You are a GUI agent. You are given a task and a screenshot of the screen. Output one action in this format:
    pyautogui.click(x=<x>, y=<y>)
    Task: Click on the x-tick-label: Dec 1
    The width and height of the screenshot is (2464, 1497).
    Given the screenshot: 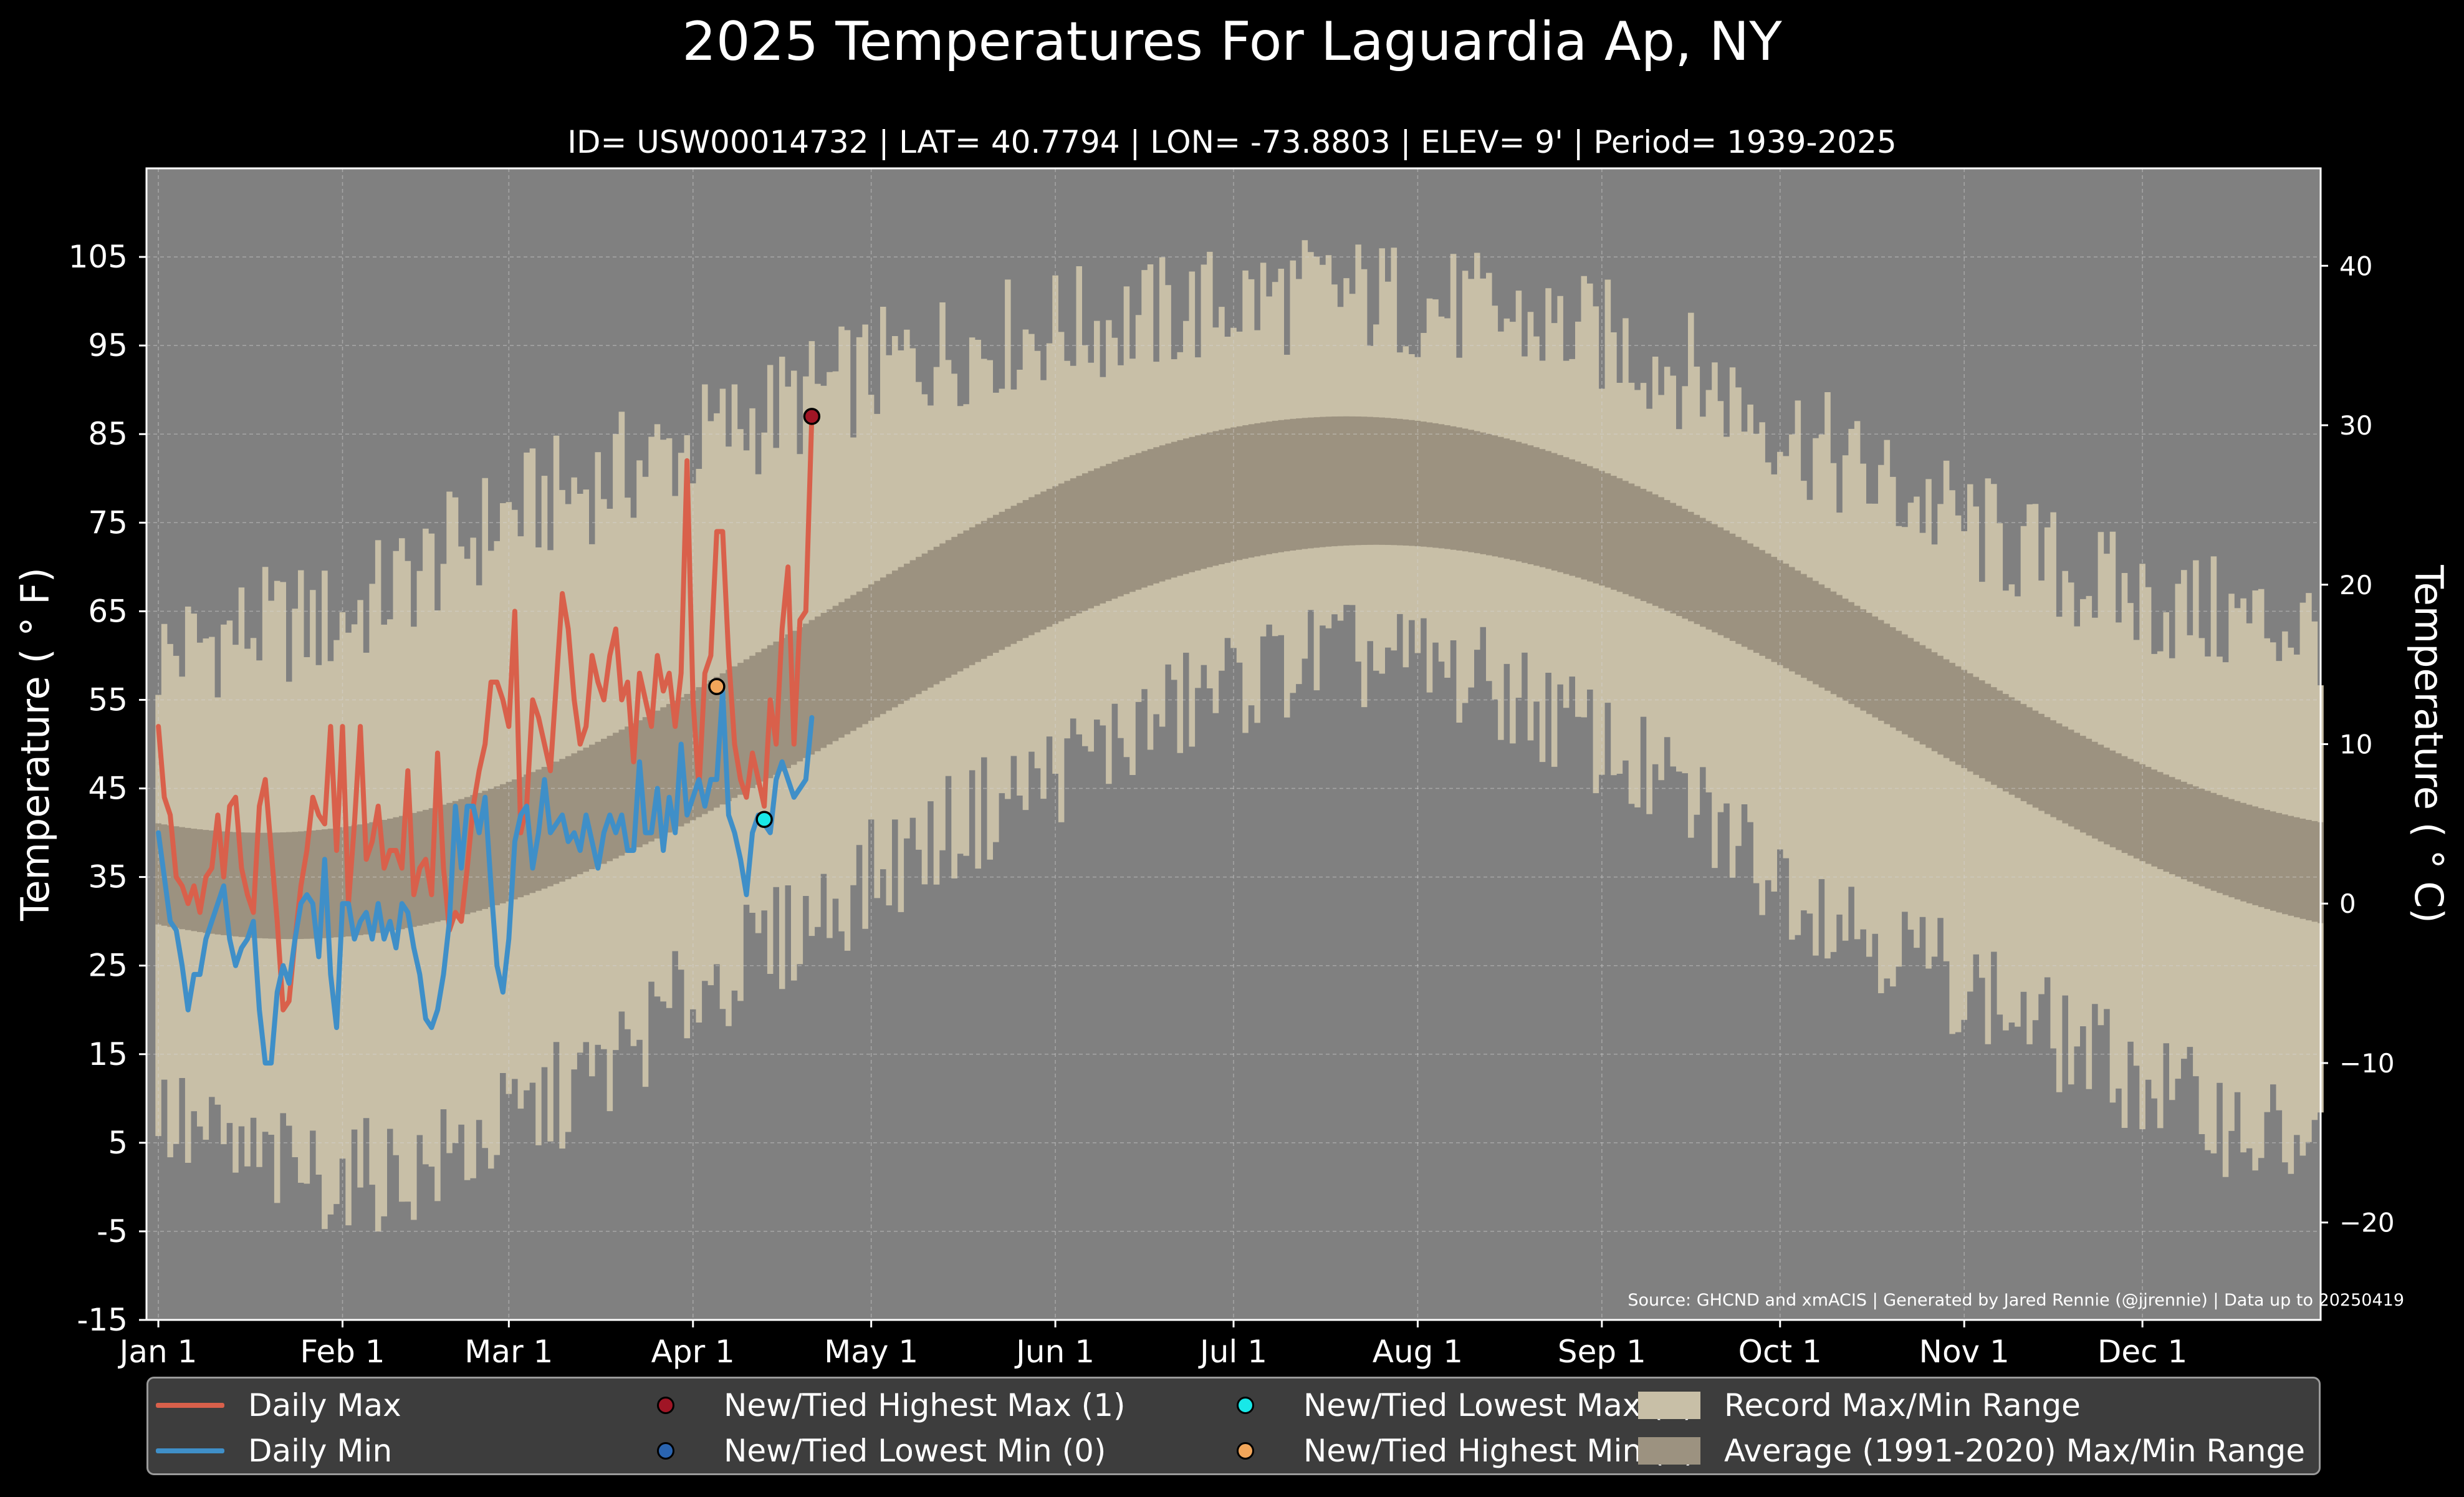 What is the action you would take?
    pyautogui.click(x=2142, y=1352)
    